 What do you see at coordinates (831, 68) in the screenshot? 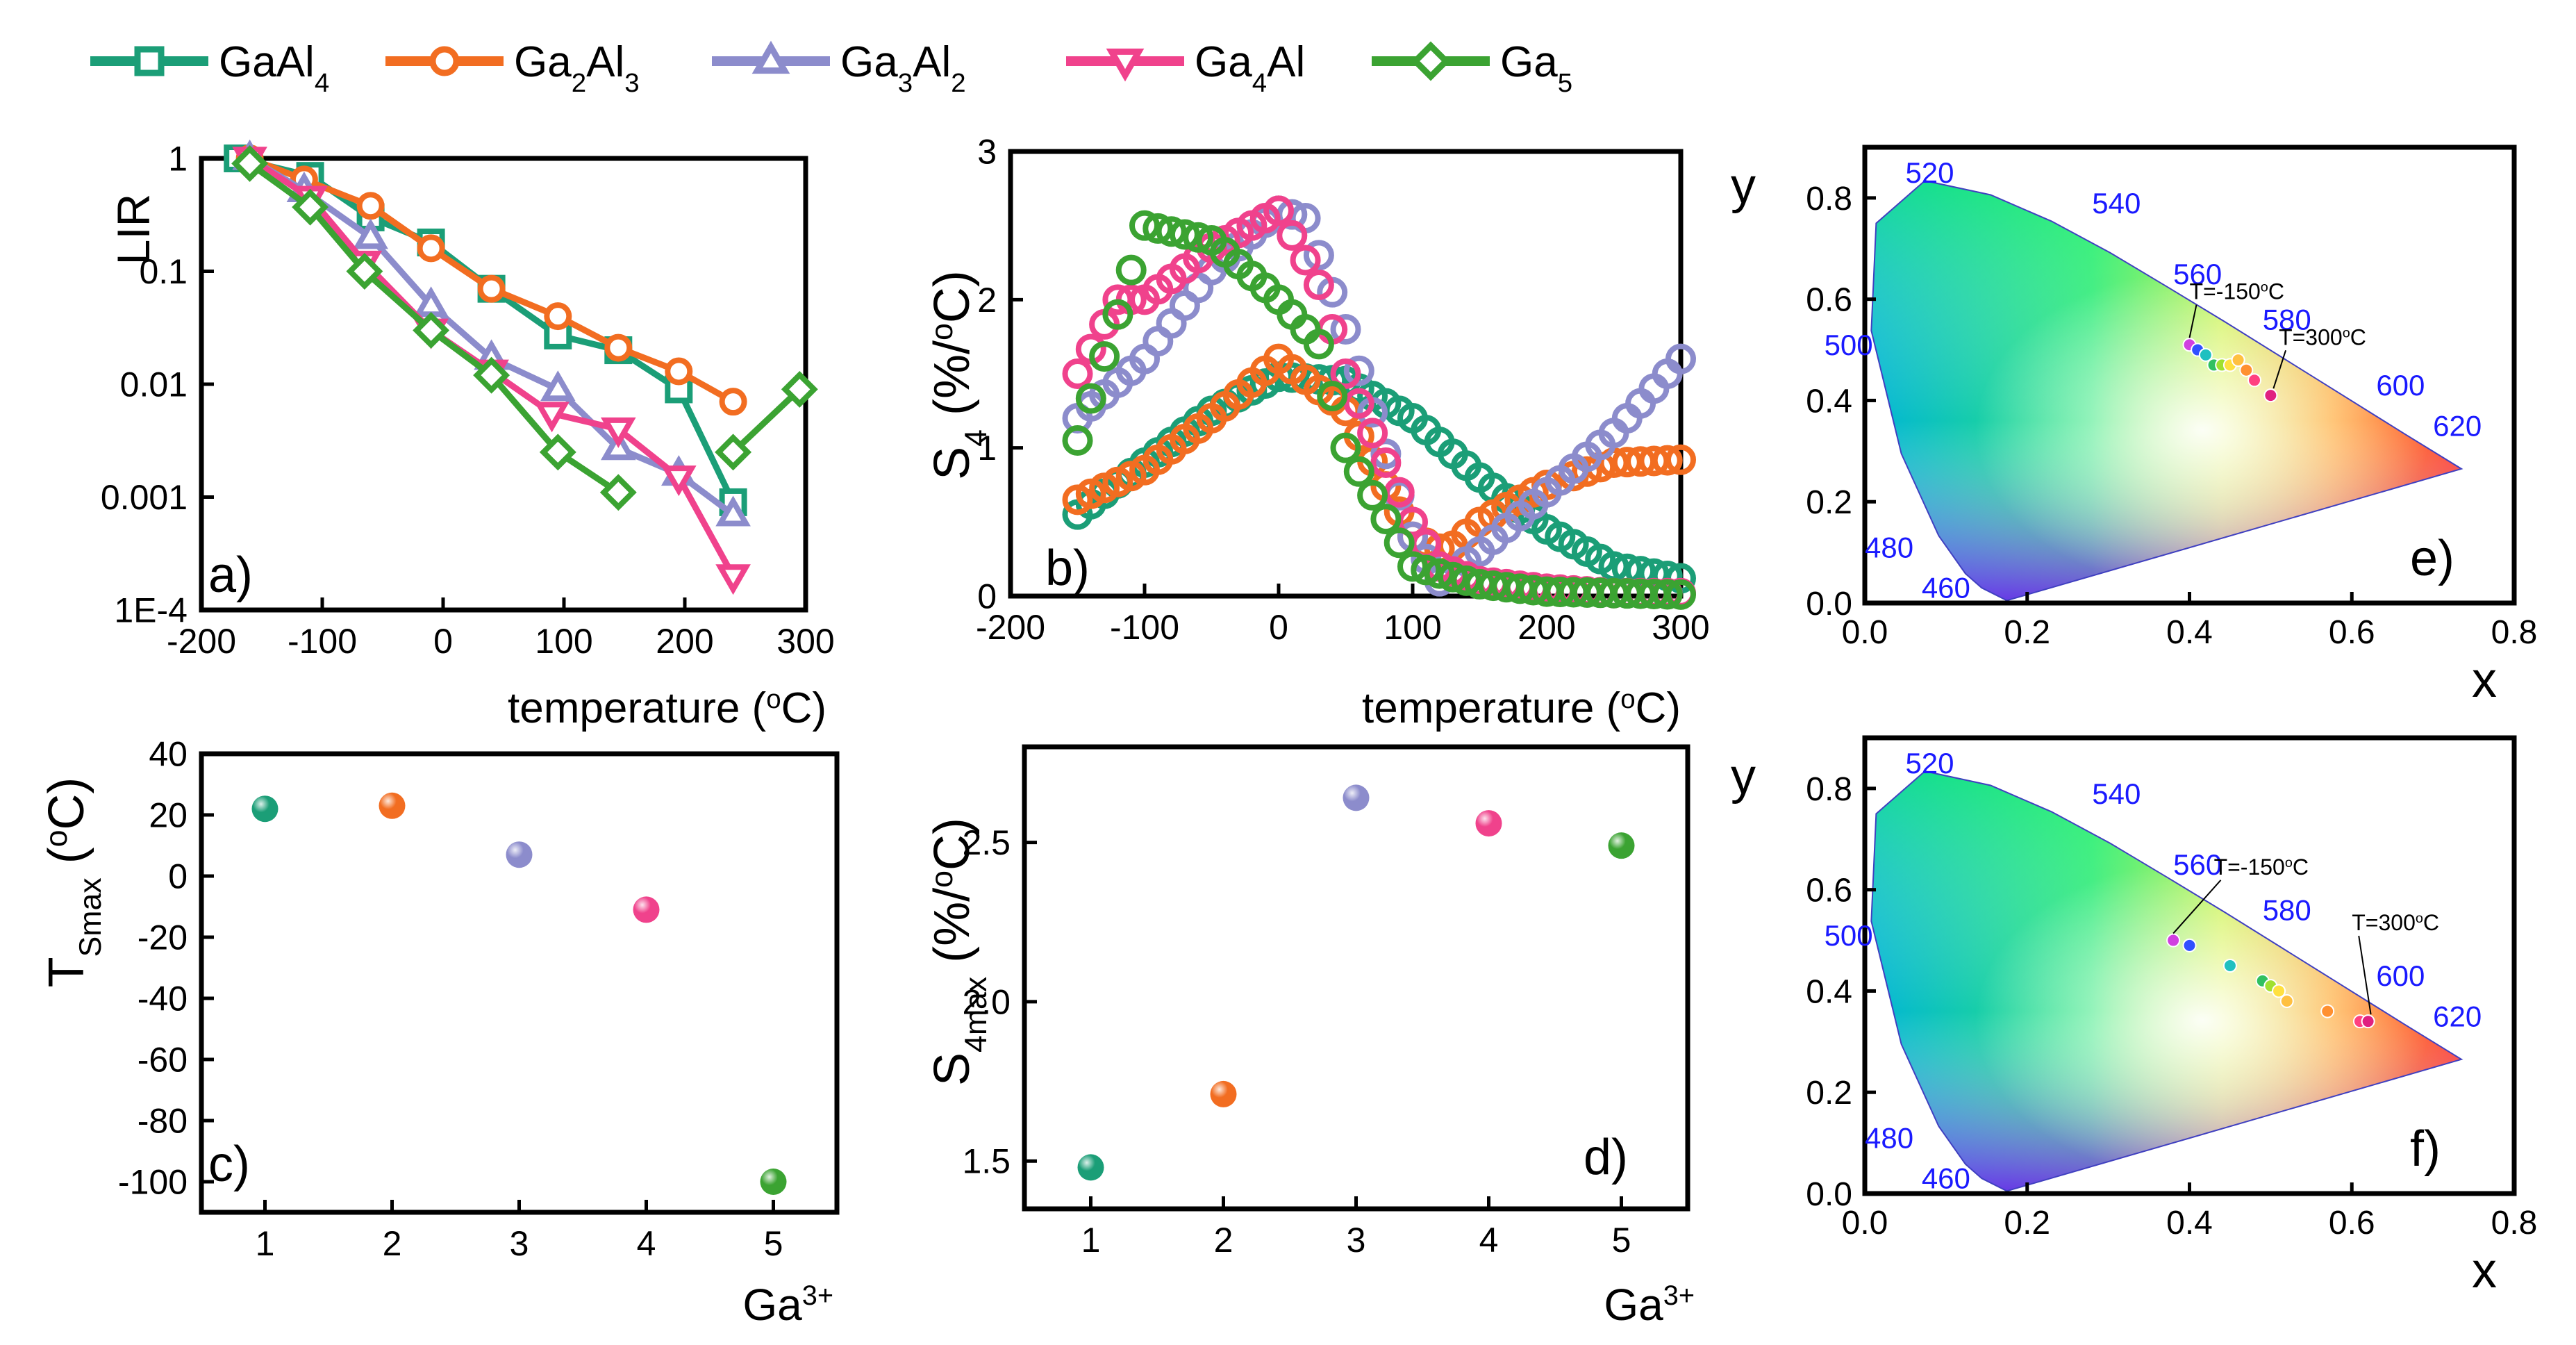
I see `legend: GaAl4 Ga2Al3 Ga3Al2 Ga4Al Ga5` at bounding box center [831, 68].